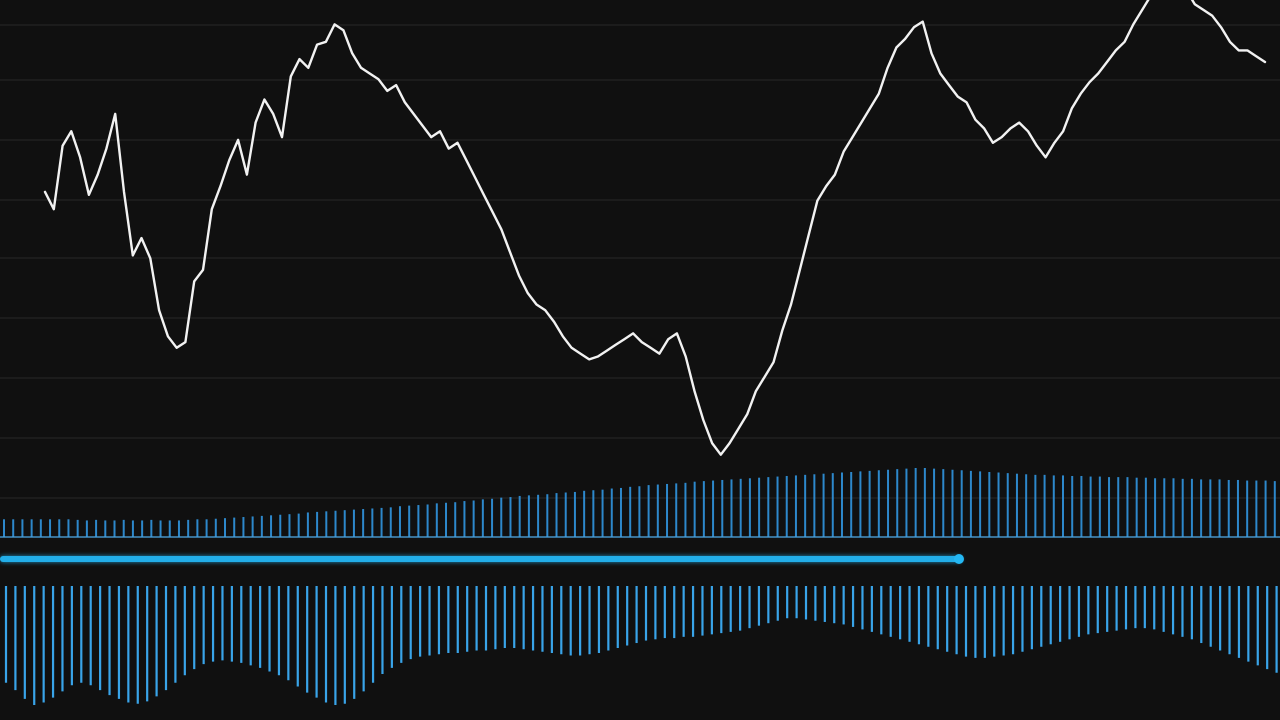 This screenshot has height=720, width=1280. Describe the element at coordinates (959, 559) in the screenshot. I see `time-scrubber-thumb` at that location.